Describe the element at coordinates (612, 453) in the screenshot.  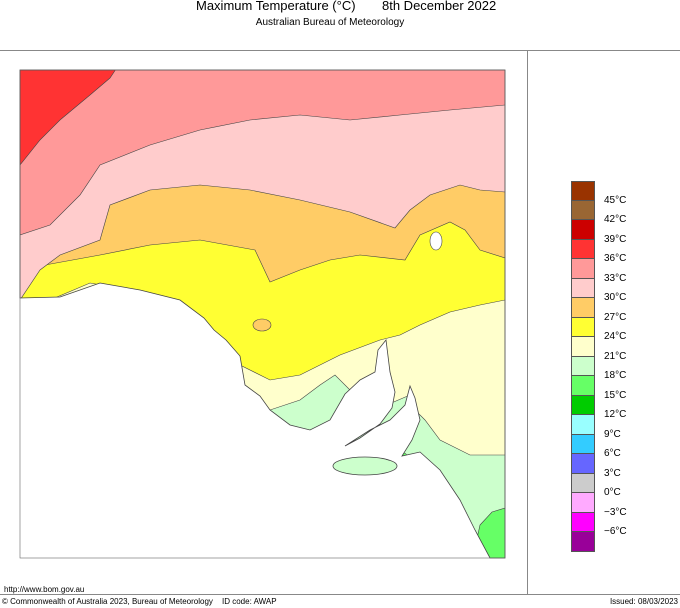
I see `legend-label: 6°C` at that location.